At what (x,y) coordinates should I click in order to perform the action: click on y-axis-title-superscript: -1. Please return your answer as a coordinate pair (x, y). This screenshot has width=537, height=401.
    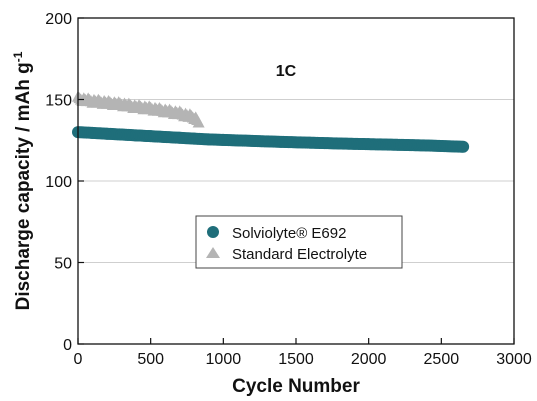
    Looking at the image, I should click on (18, 56).